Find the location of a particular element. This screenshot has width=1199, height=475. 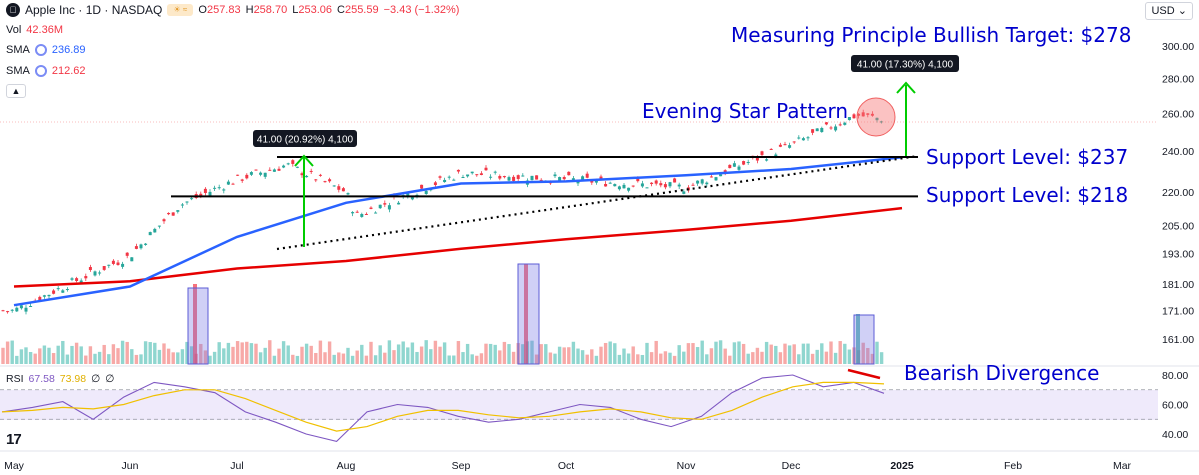

volume-label: Vol is located at coordinates (14, 30).